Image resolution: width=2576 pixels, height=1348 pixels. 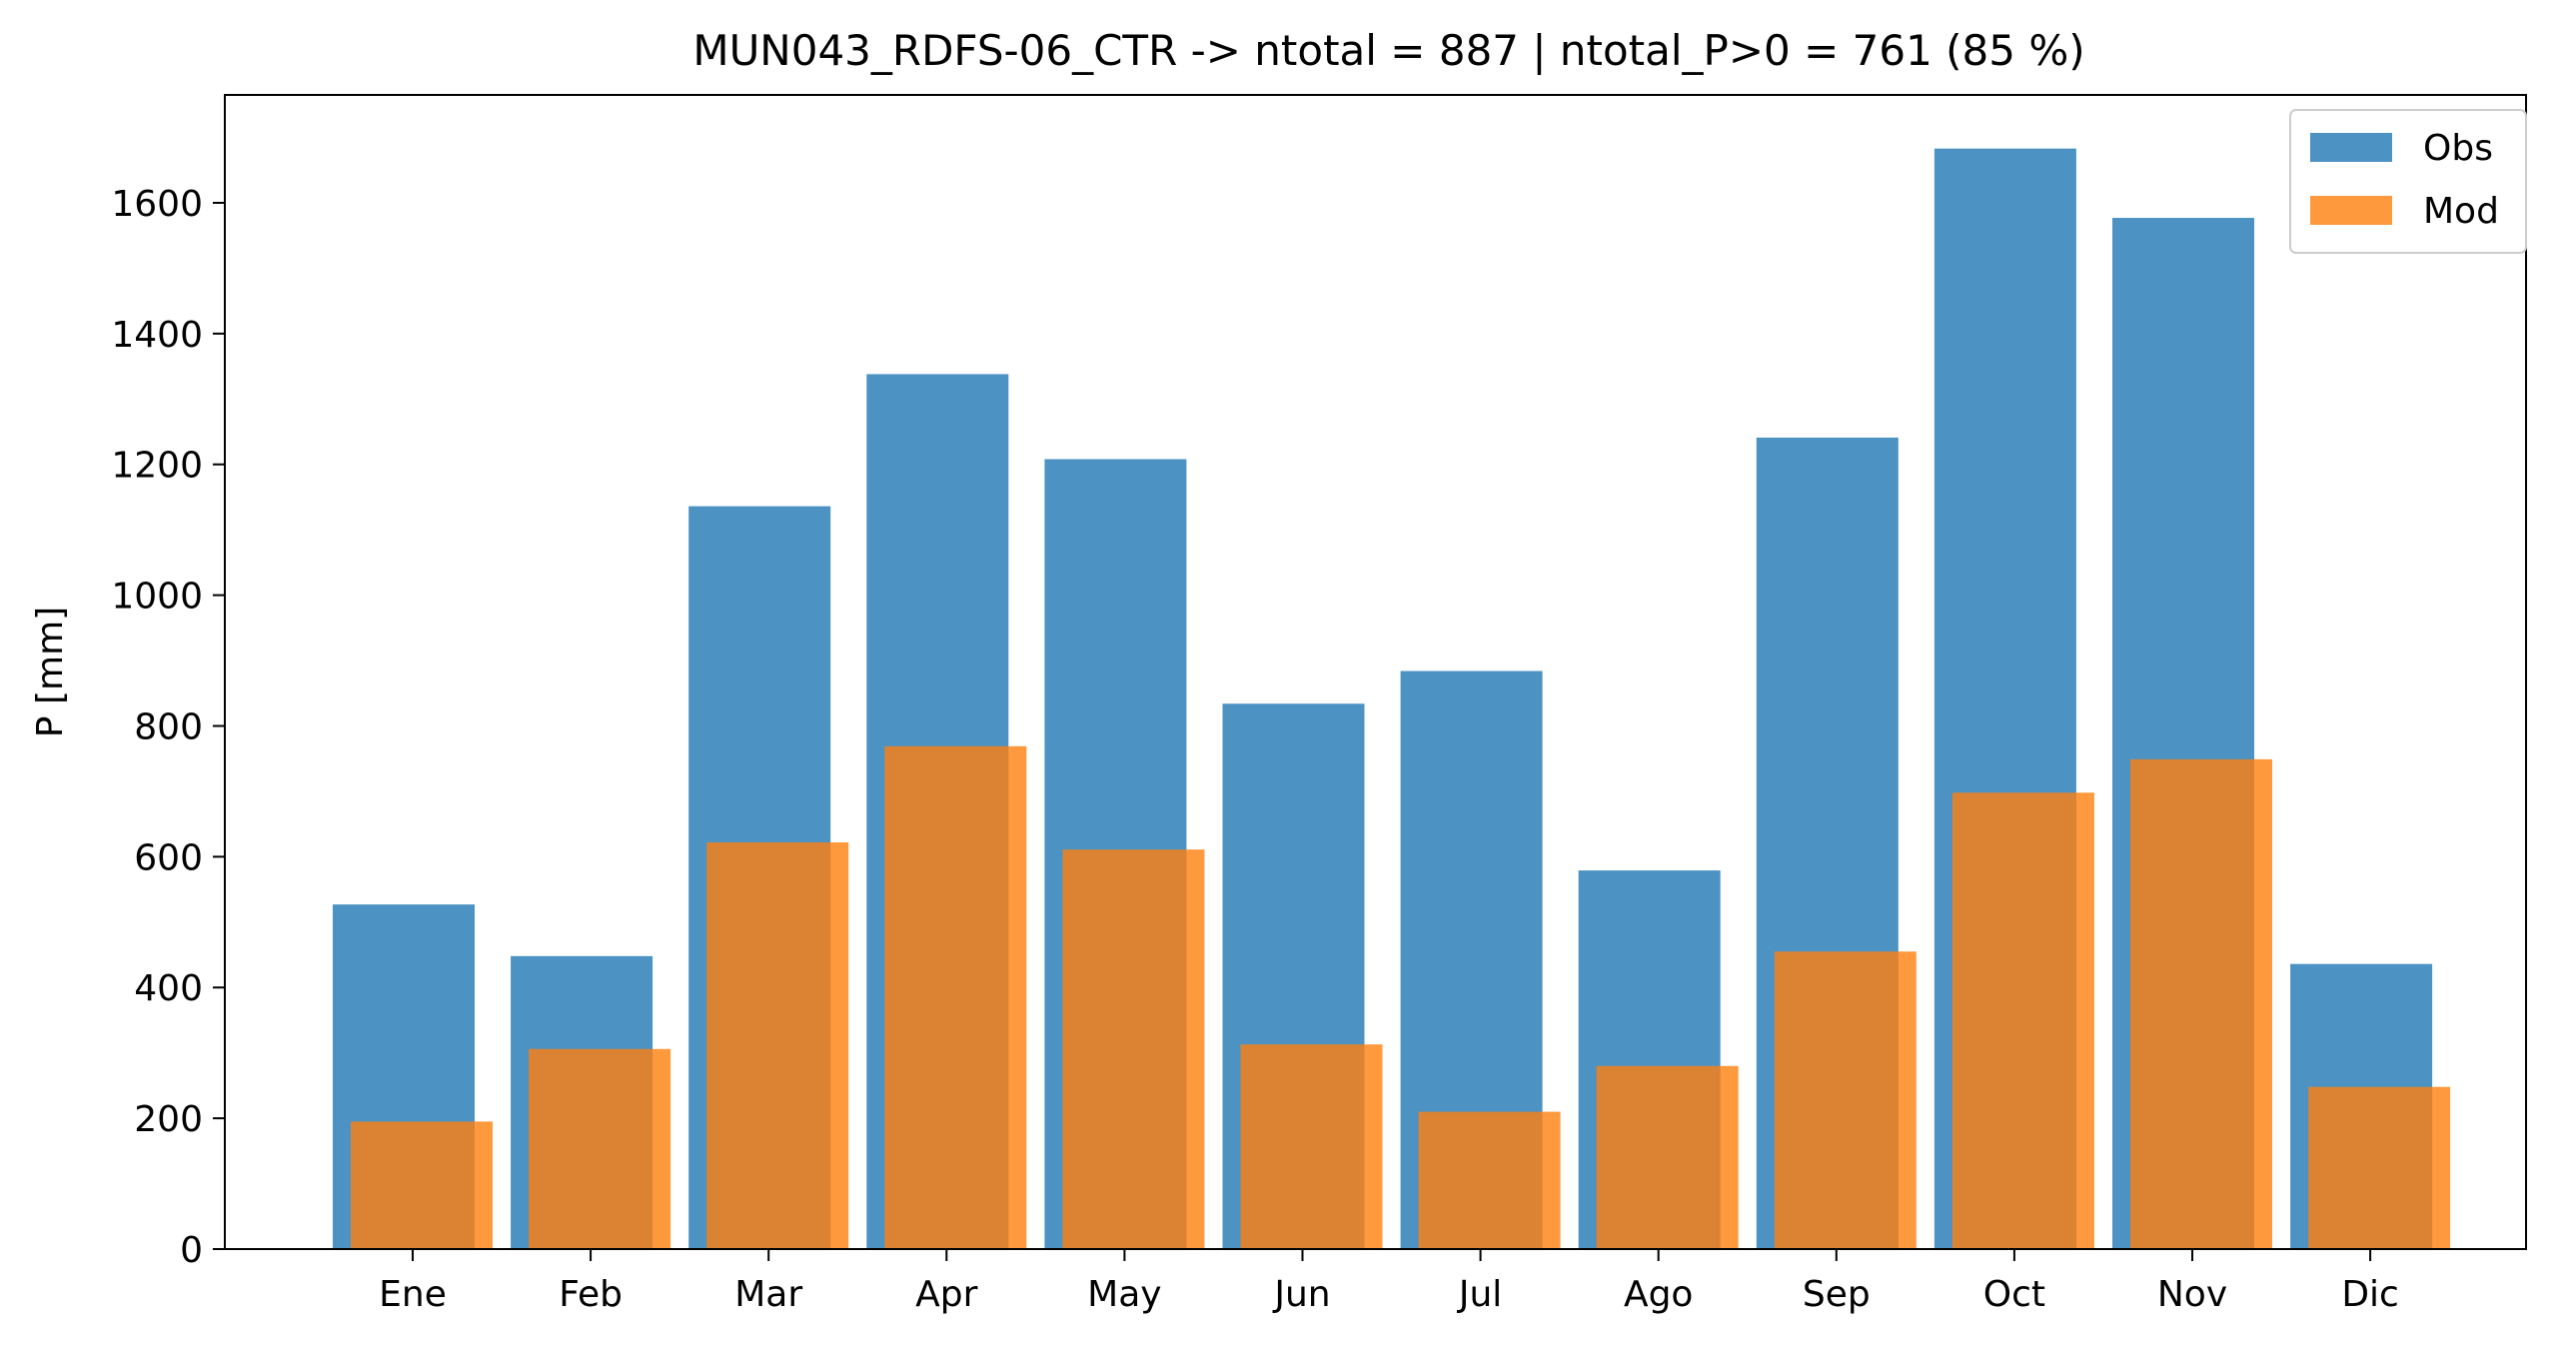 I want to click on x-tick-label-oct: Oct, so click(x=2014, y=1295).